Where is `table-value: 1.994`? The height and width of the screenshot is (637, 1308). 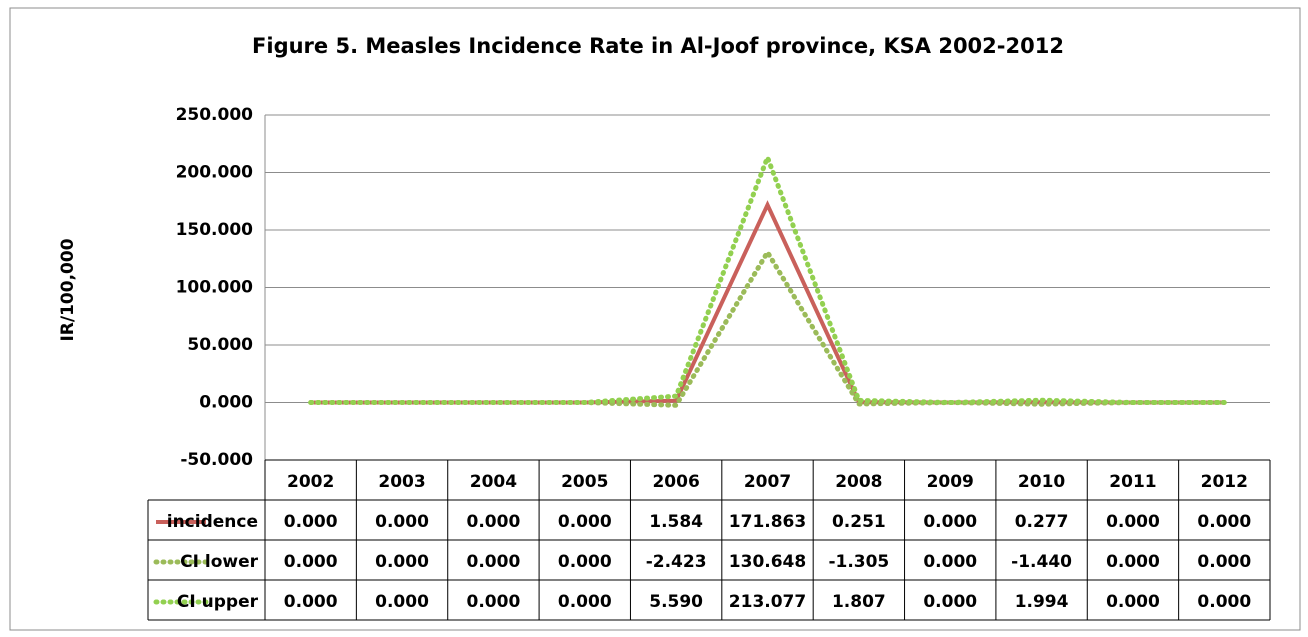
table-value: 1.994 is located at coordinates (1042, 602).